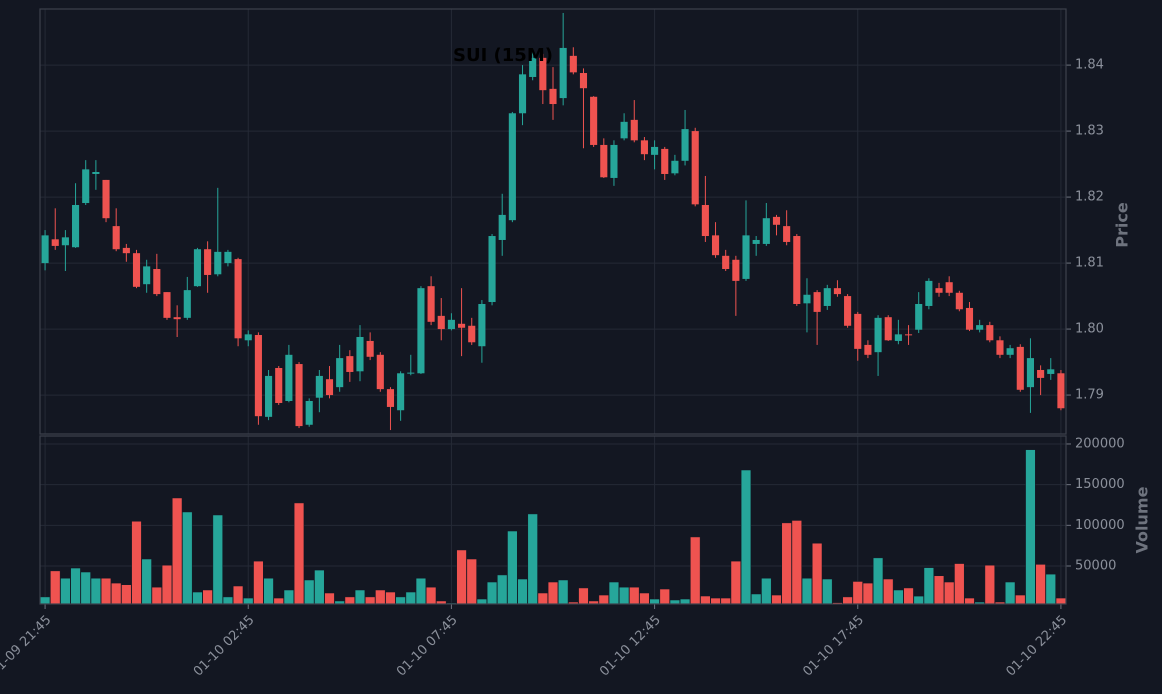 This screenshot has width=1162, height=694. Describe the element at coordinates (1089, 329) in the screenshot. I see `y-tick-label: 1.80` at that location.